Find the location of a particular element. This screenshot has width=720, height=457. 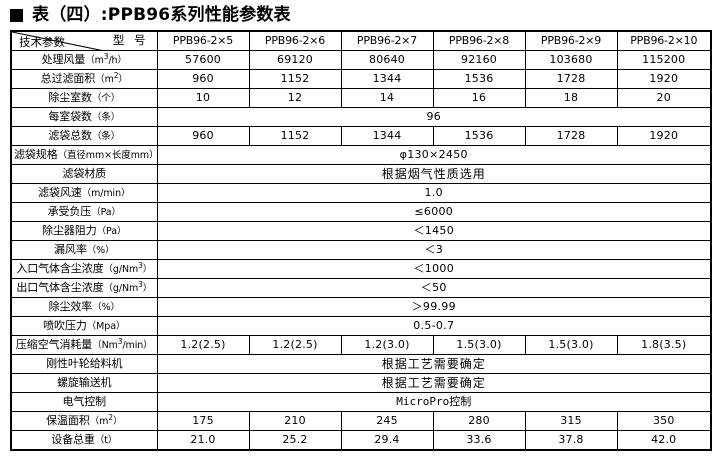

table-row: 每室袋数（条） 96 is located at coordinates (361, 117).